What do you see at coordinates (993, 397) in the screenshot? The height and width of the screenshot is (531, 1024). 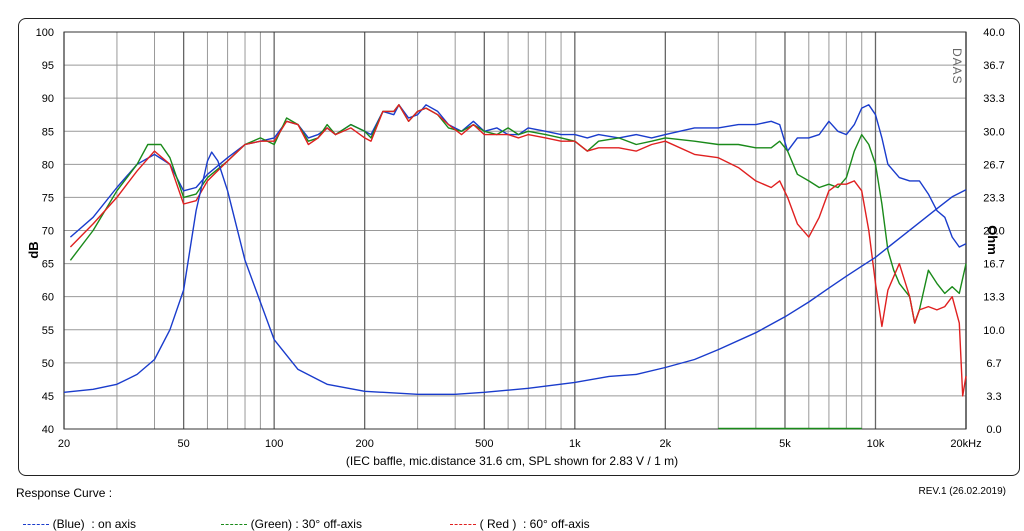 I see `y2-tick-label: 3.3` at bounding box center [993, 397].